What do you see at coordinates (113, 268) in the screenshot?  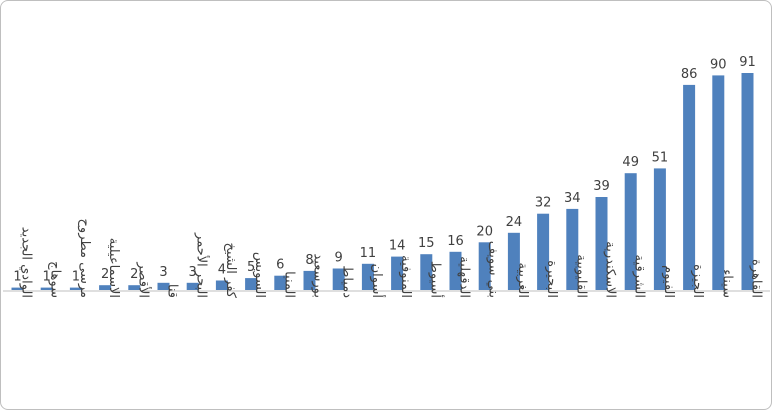 I see `category-label: الاسماعيلية` at bounding box center [113, 268].